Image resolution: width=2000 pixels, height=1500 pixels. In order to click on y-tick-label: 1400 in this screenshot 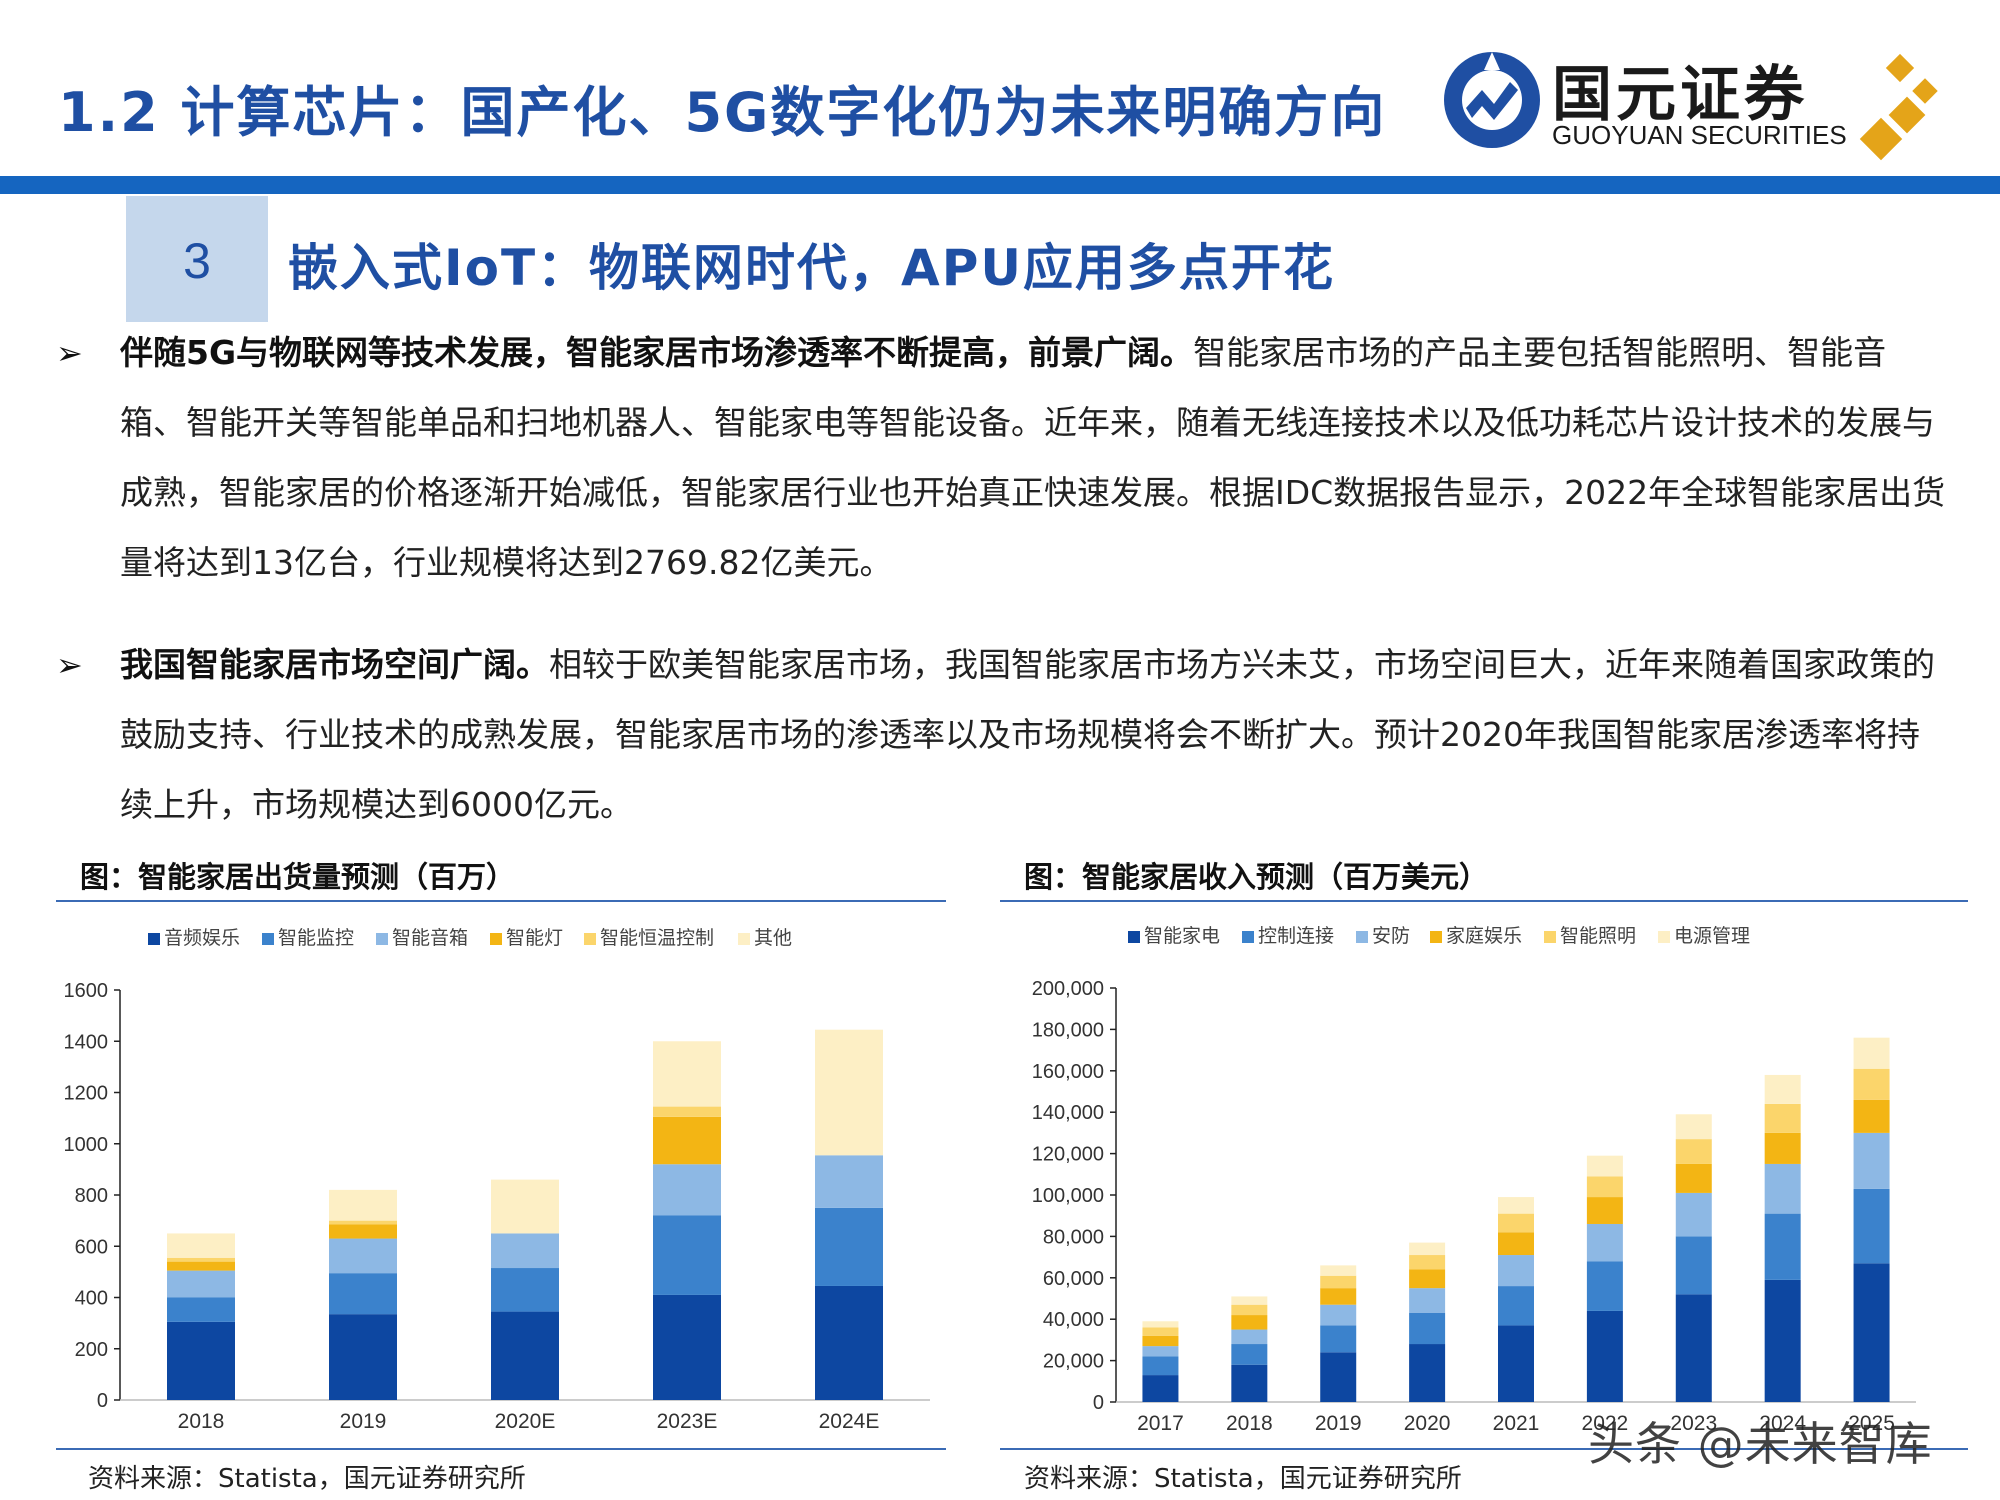, I will do `click(86, 1042)`.